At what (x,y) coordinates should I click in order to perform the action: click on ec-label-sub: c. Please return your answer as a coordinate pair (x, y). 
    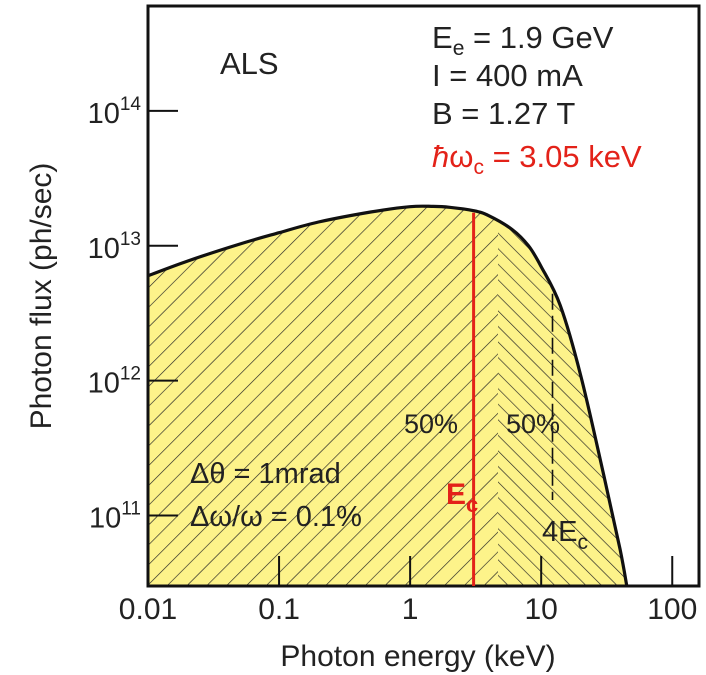
    Looking at the image, I should click on (472, 504).